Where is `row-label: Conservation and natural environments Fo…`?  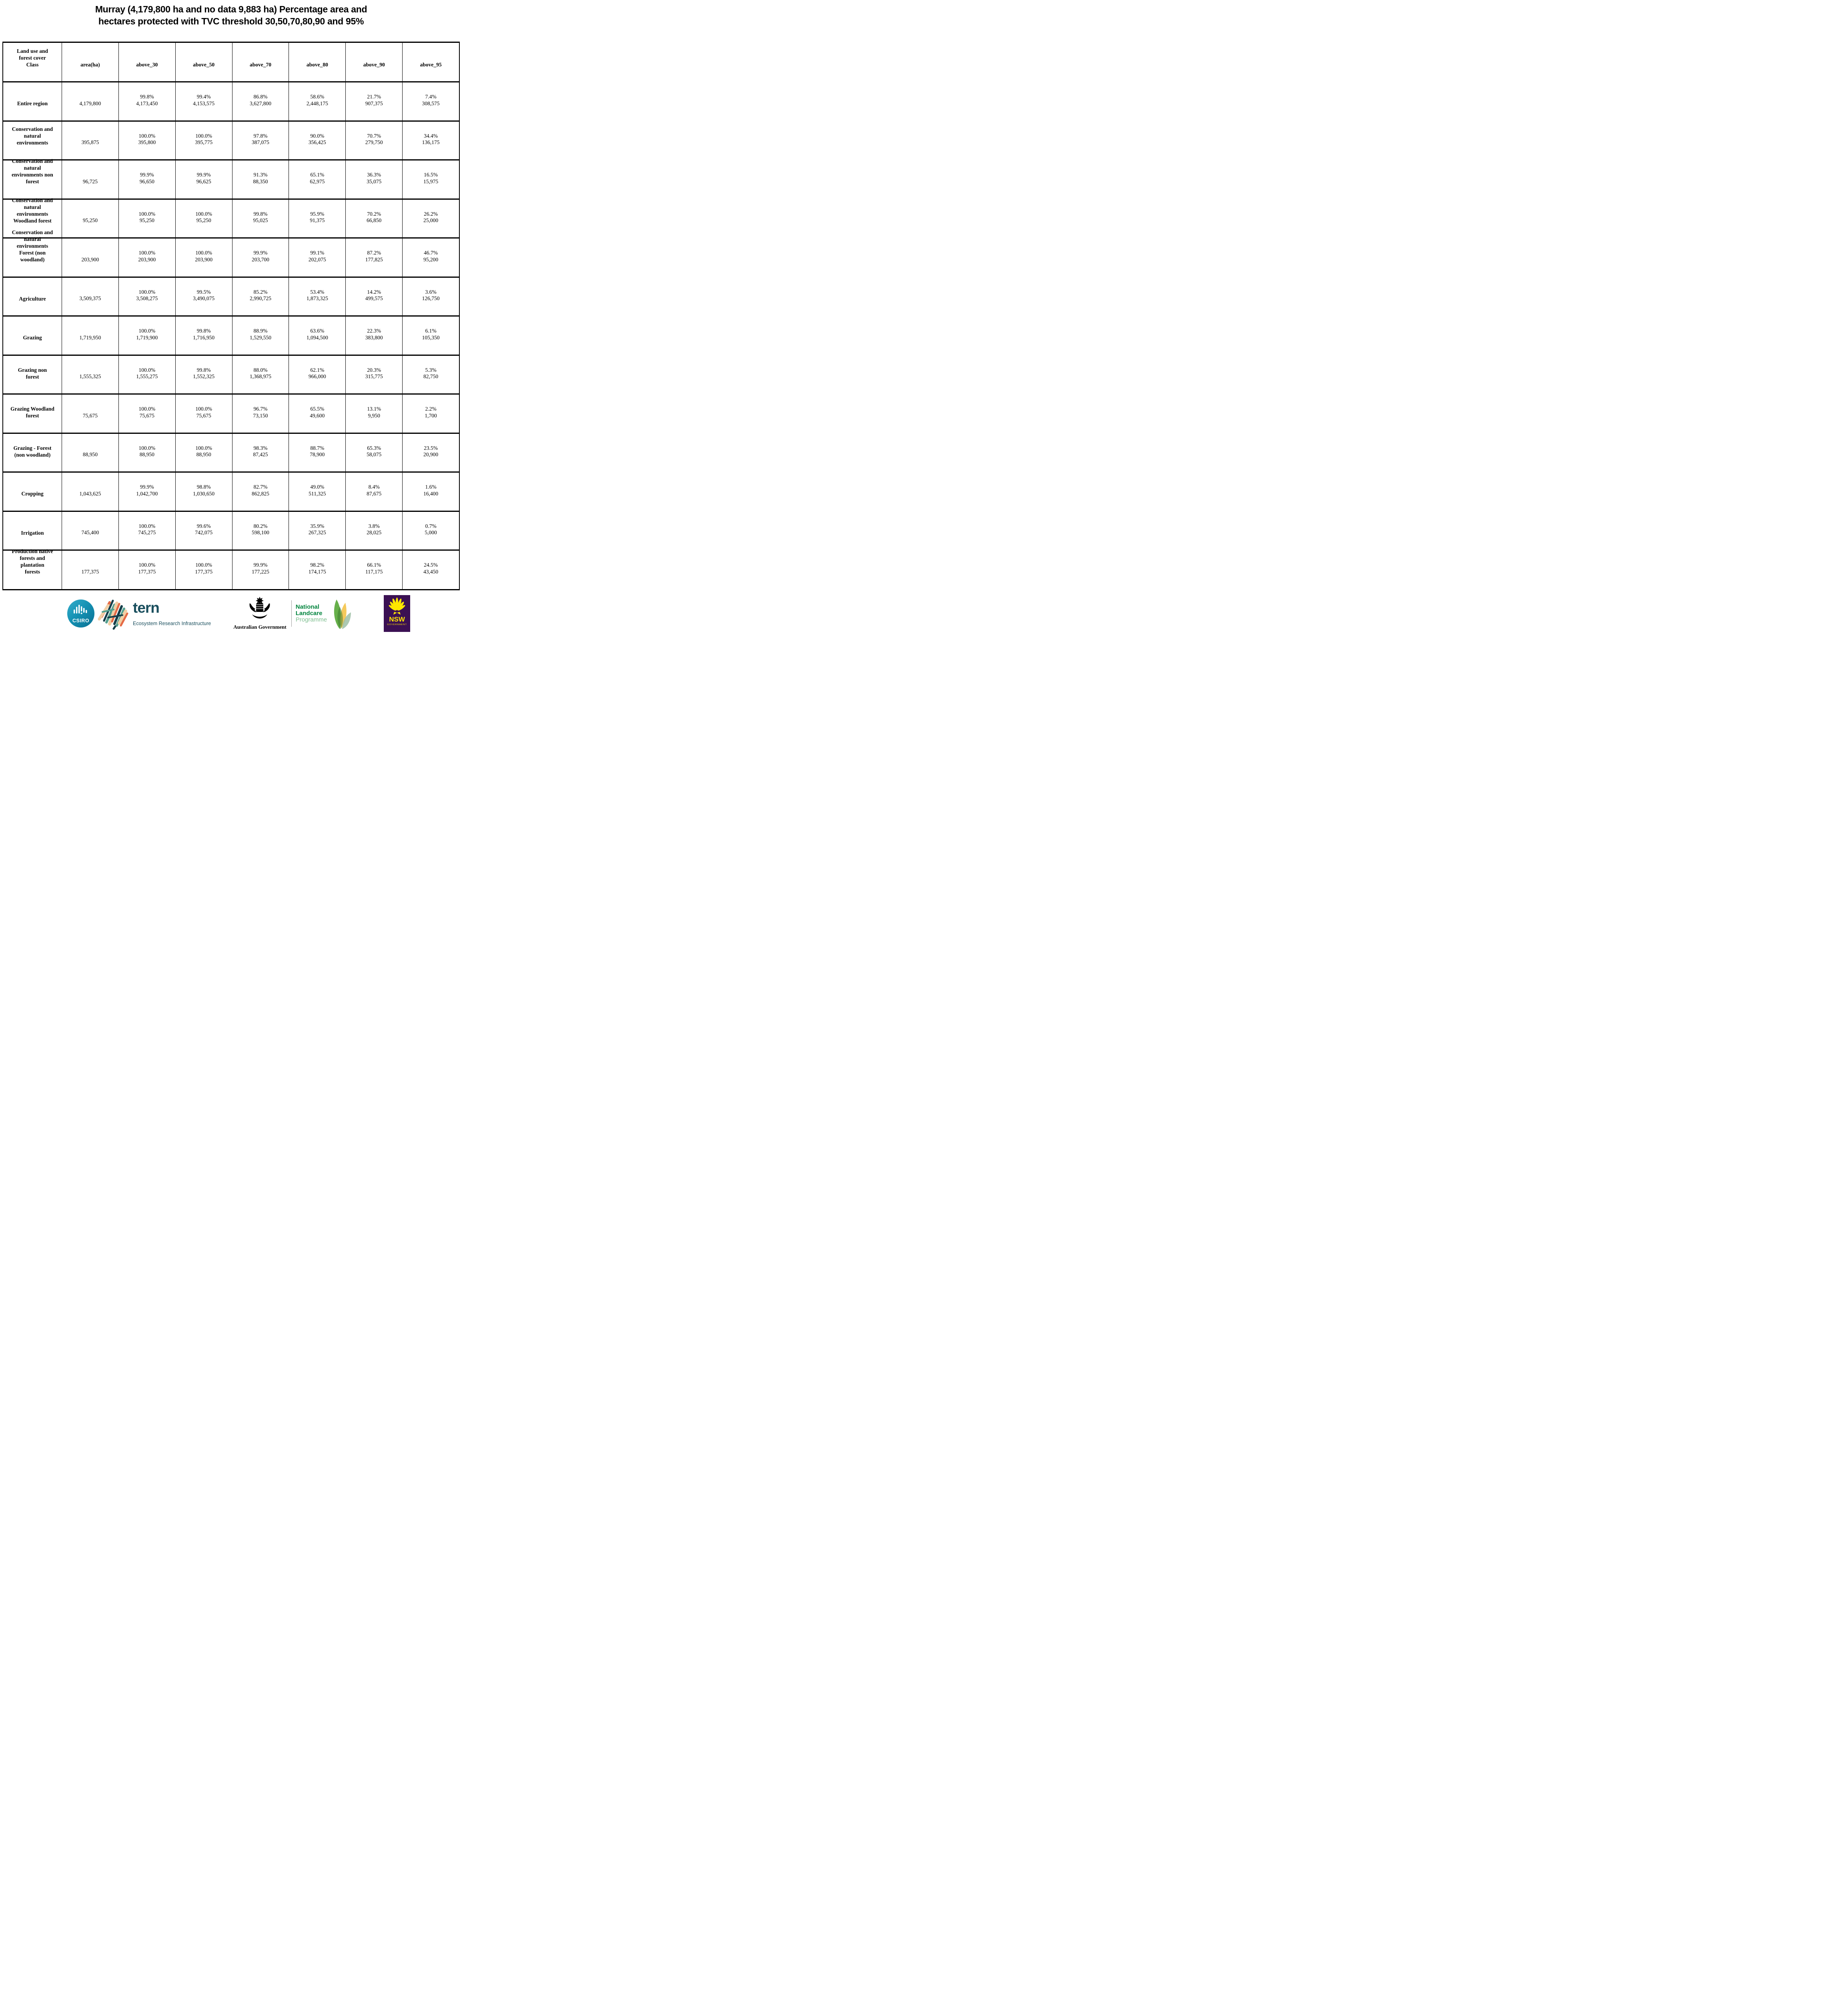 row-label: Conservation and natural environments Fo… is located at coordinates (32, 246).